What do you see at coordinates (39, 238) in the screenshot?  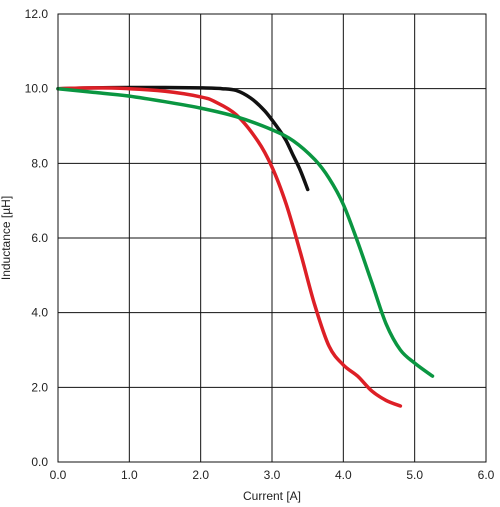 I see `y-tick-label: 6.0` at bounding box center [39, 238].